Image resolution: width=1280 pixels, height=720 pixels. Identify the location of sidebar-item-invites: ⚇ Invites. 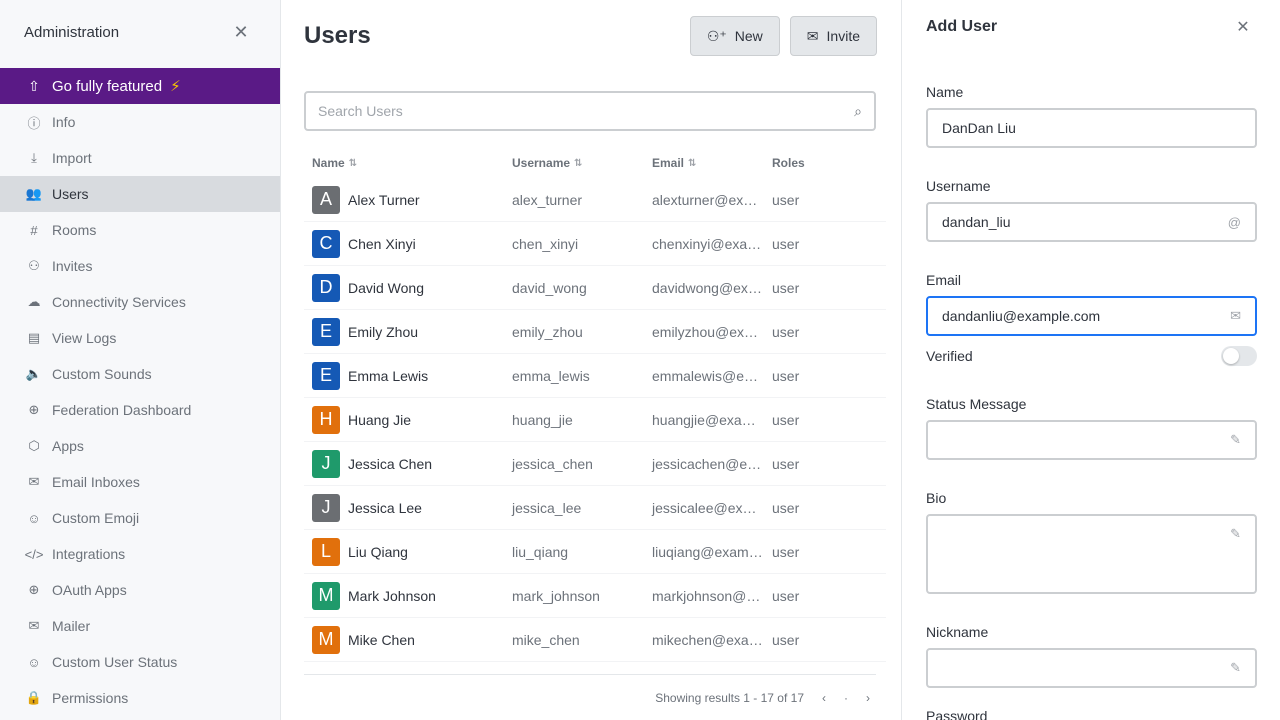
(140, 266).